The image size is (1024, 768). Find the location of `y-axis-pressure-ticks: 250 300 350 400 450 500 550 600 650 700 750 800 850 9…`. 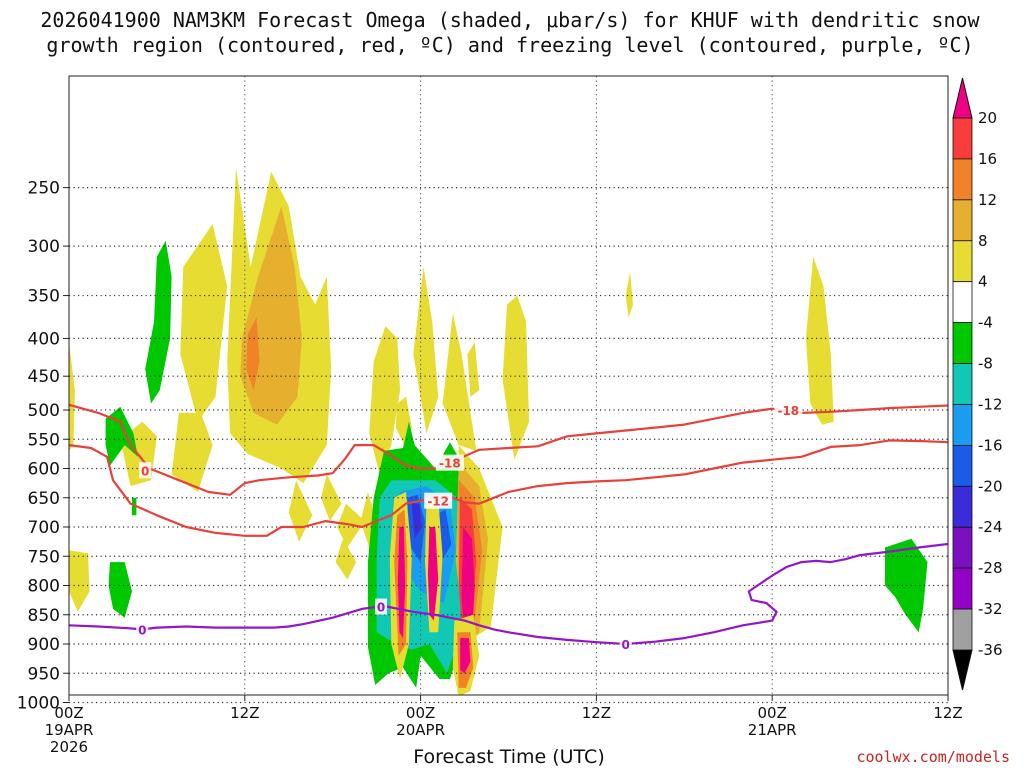

y-axis-pressure-ticks: 250 300 350 400 450 500 550 600 650 700 750 800 850 9… is located at coordinates (43, 446).